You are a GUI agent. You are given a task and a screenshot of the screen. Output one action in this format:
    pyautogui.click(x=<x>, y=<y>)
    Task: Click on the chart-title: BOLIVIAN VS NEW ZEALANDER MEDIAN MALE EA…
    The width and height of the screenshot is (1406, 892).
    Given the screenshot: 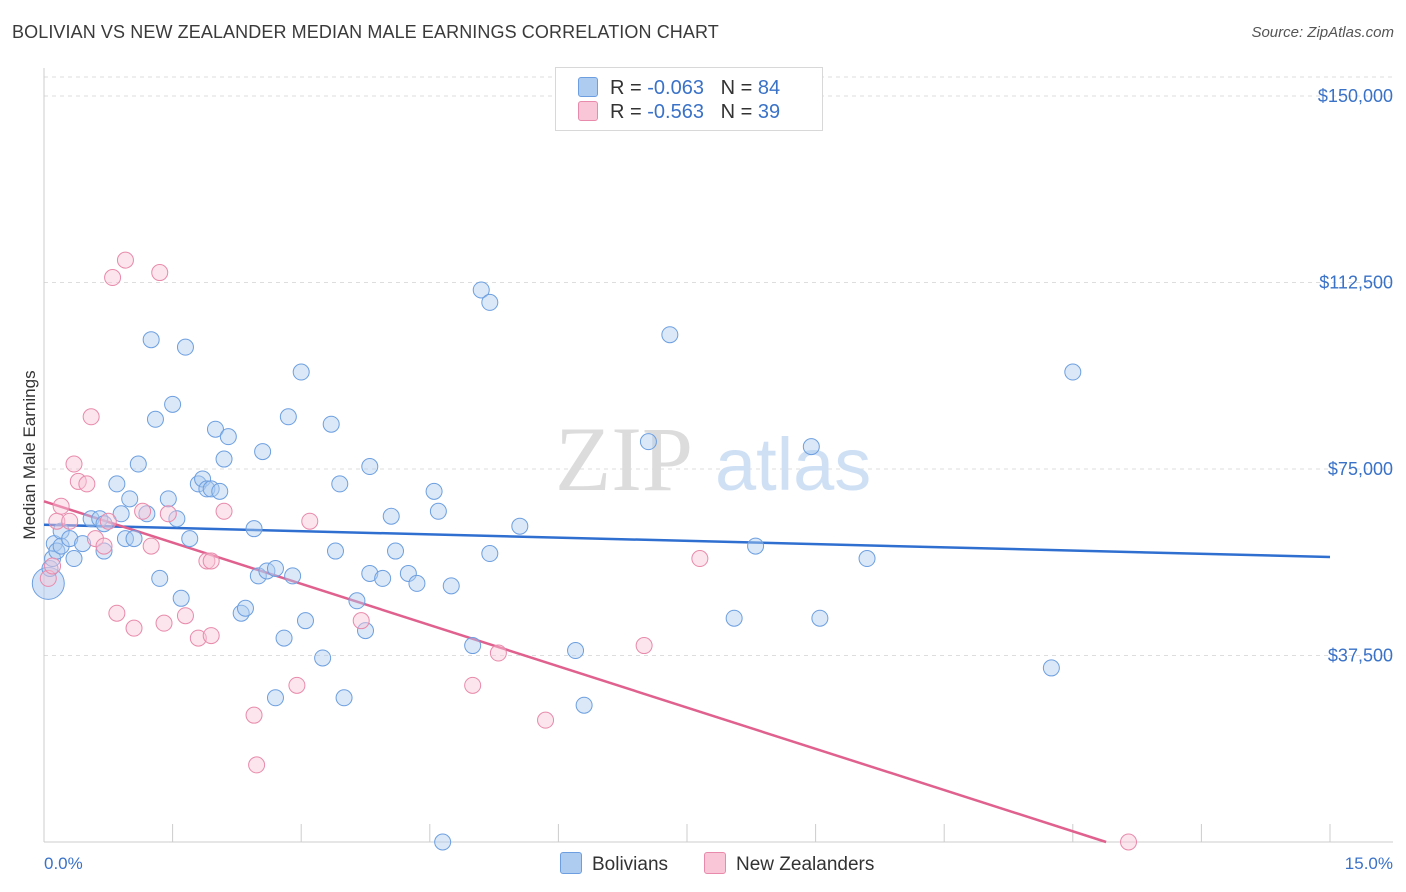 What is the action you would take?
    pyautogui.click(x=365, y=32)
    